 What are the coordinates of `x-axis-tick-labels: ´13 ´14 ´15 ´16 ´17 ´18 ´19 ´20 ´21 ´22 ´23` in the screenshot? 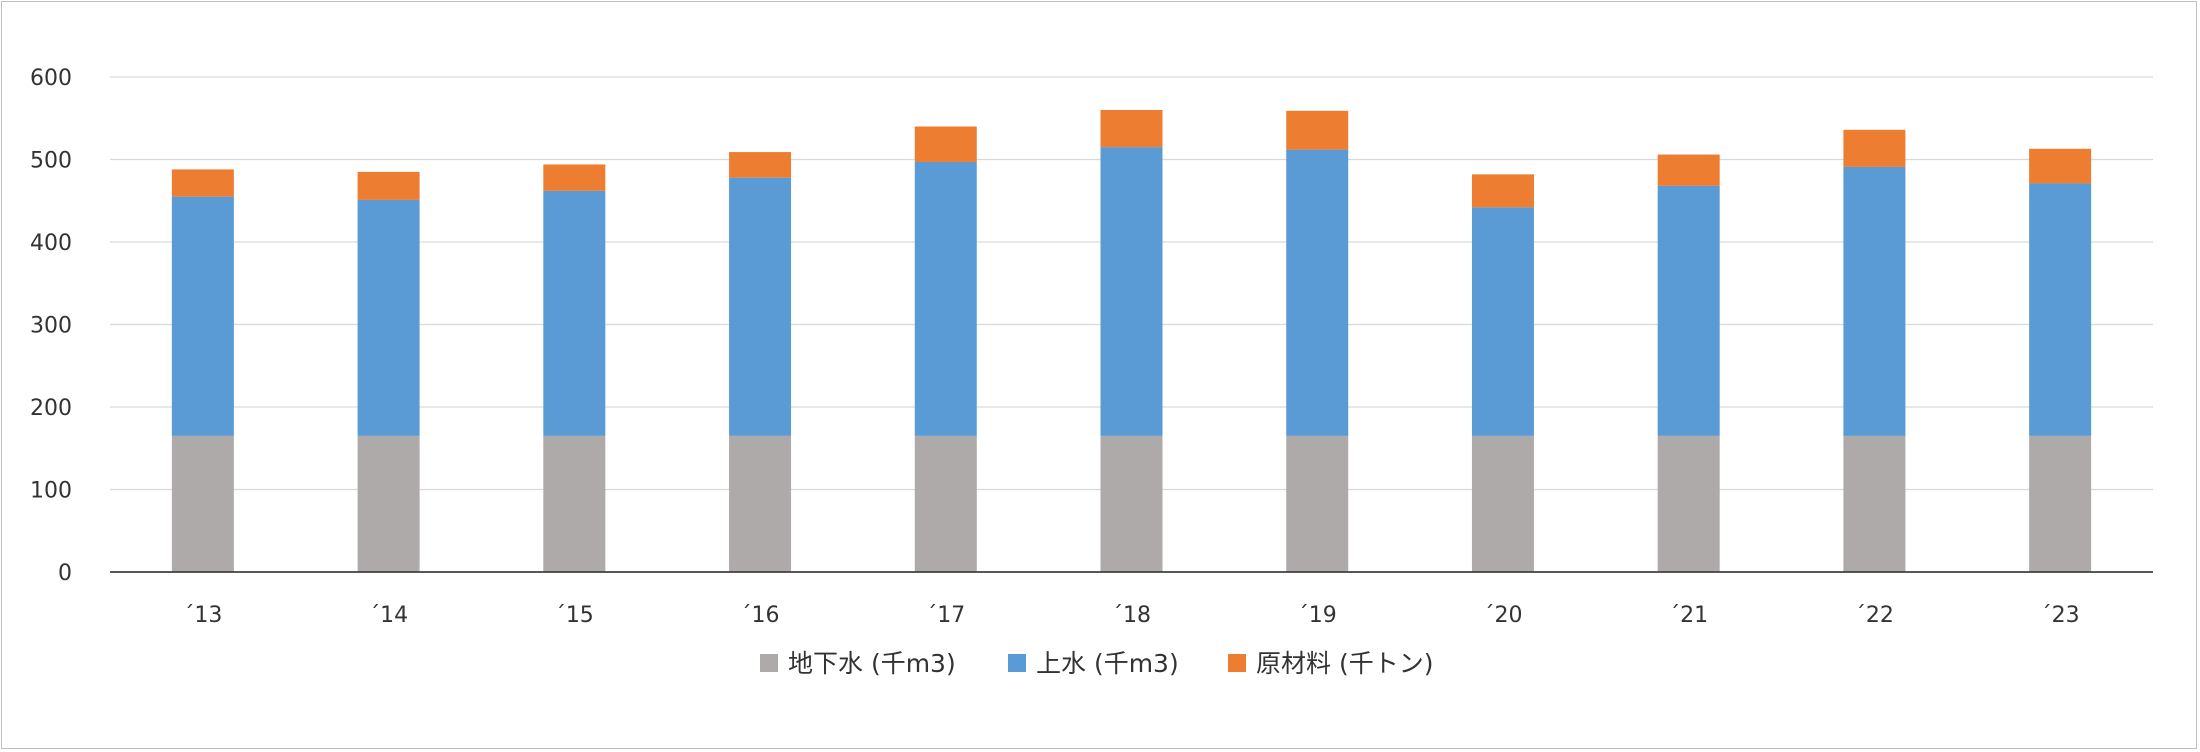 It's located at (1131, 615).